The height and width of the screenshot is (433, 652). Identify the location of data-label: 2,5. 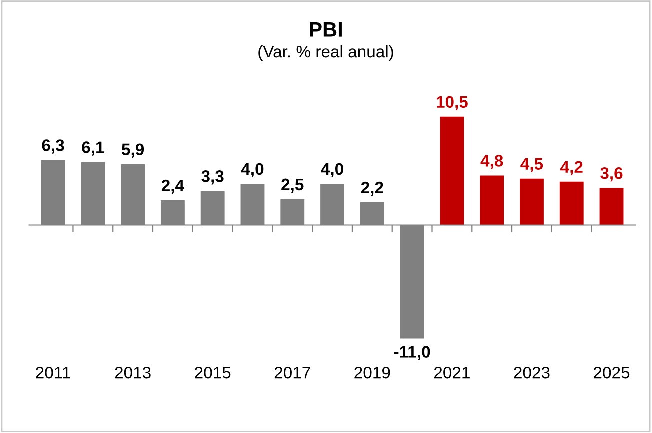
(293, 186).